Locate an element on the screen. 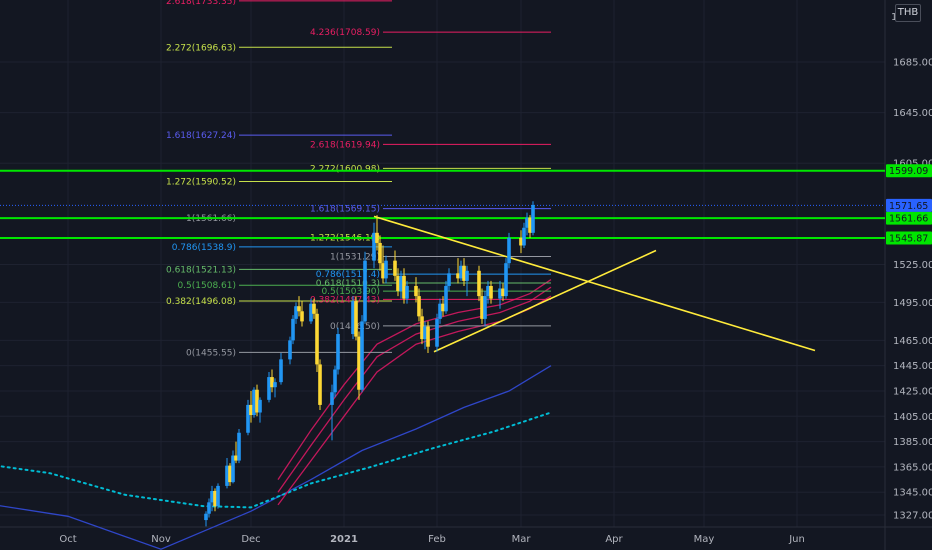 The width and height of the screenshot is (932, 550). fib-label-1: 4.236(1708.59) is located at coordinates (345, 33).